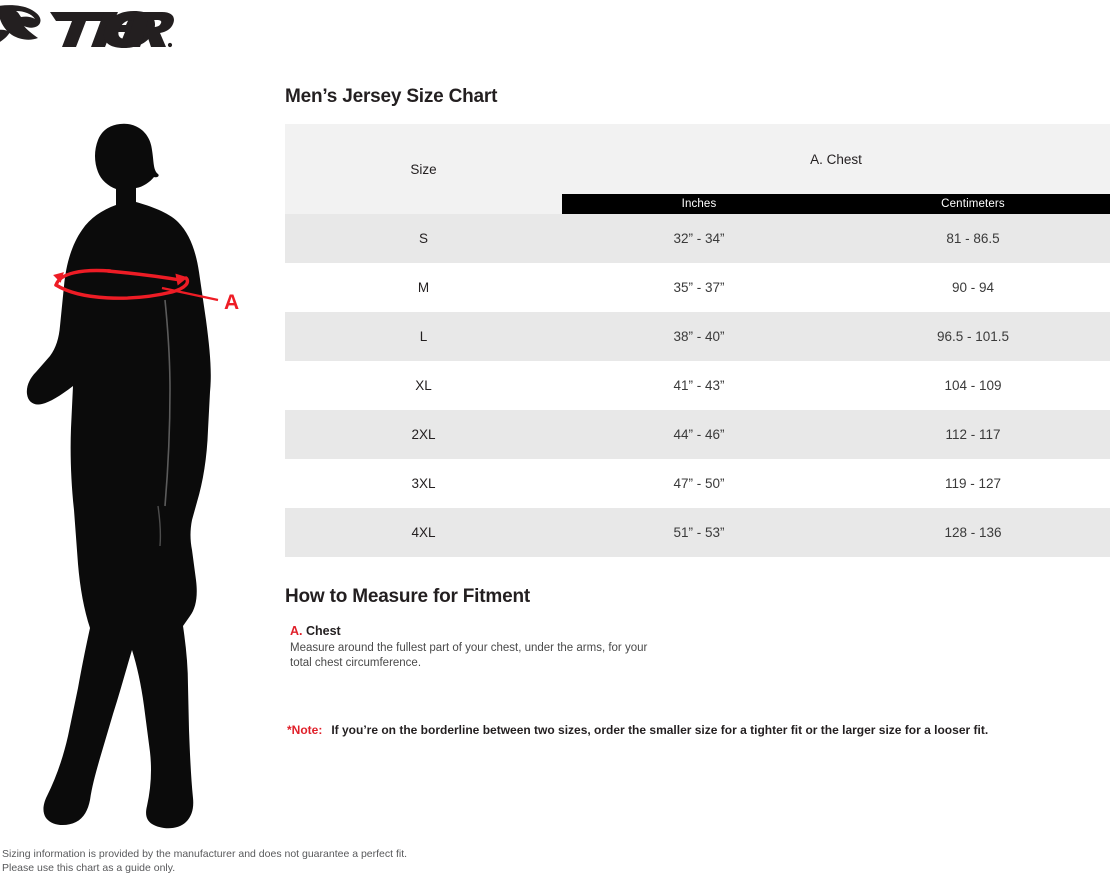 Image resolution: width=1110 pixels, height=875 pixels. I want to click on table-row: 3XL 47” - 50” 119 - 127, so click(697, 483).